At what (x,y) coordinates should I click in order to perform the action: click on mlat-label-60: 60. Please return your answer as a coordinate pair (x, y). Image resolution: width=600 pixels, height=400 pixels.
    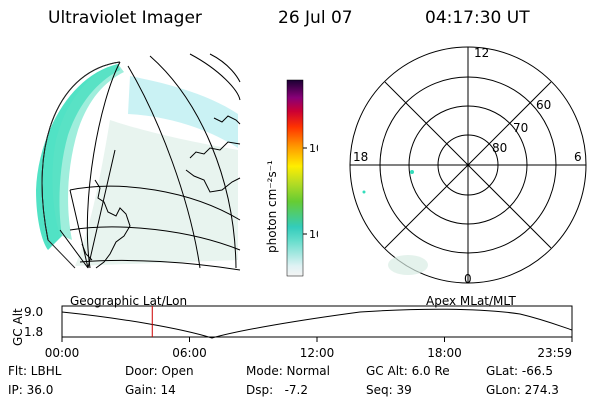
    Looking at the image, I should click on (543, 105).